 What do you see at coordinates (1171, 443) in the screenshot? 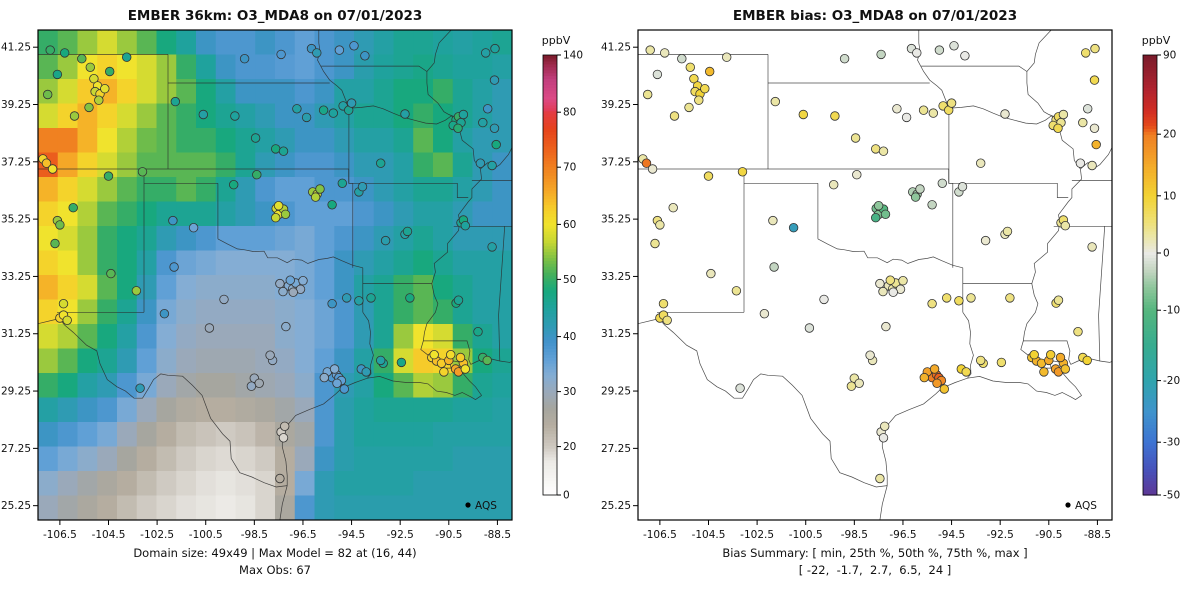
I see `svg-text: -30` at bounding box center [1171, 443].